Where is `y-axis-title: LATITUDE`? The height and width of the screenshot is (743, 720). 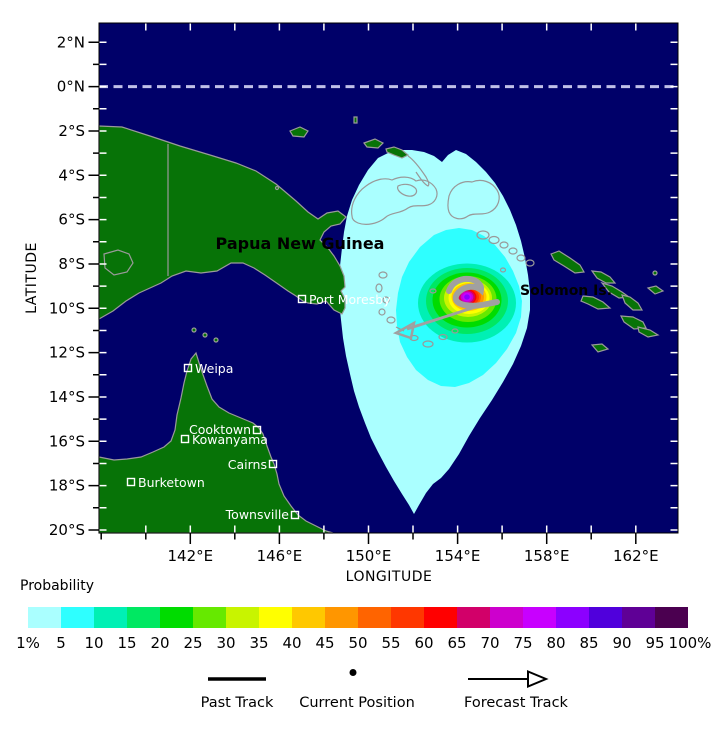 y-axis-title: LATITUDE is located at coordinates (32, 278).